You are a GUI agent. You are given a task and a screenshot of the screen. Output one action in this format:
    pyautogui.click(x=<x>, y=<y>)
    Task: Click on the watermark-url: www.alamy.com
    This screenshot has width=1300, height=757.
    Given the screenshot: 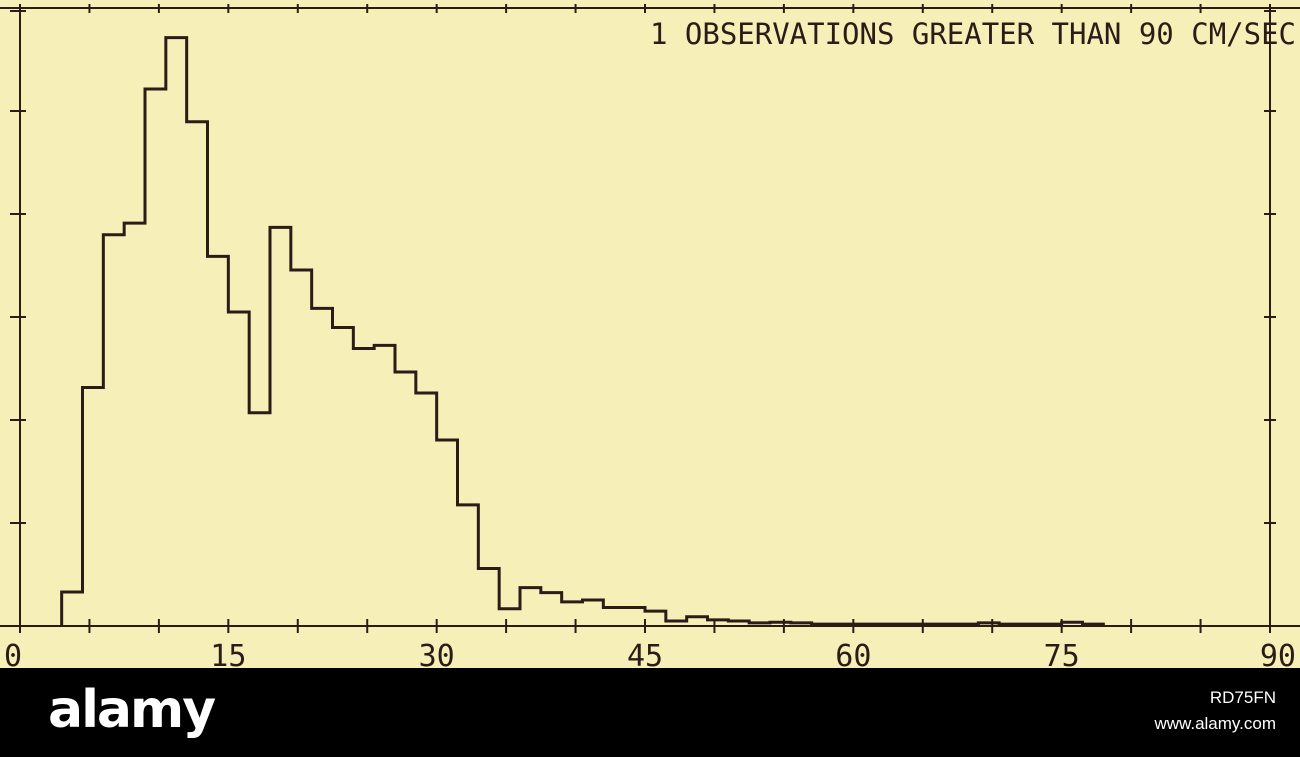 What is the action you would take?
    pyautogui.click(x=1215, y=723)
    